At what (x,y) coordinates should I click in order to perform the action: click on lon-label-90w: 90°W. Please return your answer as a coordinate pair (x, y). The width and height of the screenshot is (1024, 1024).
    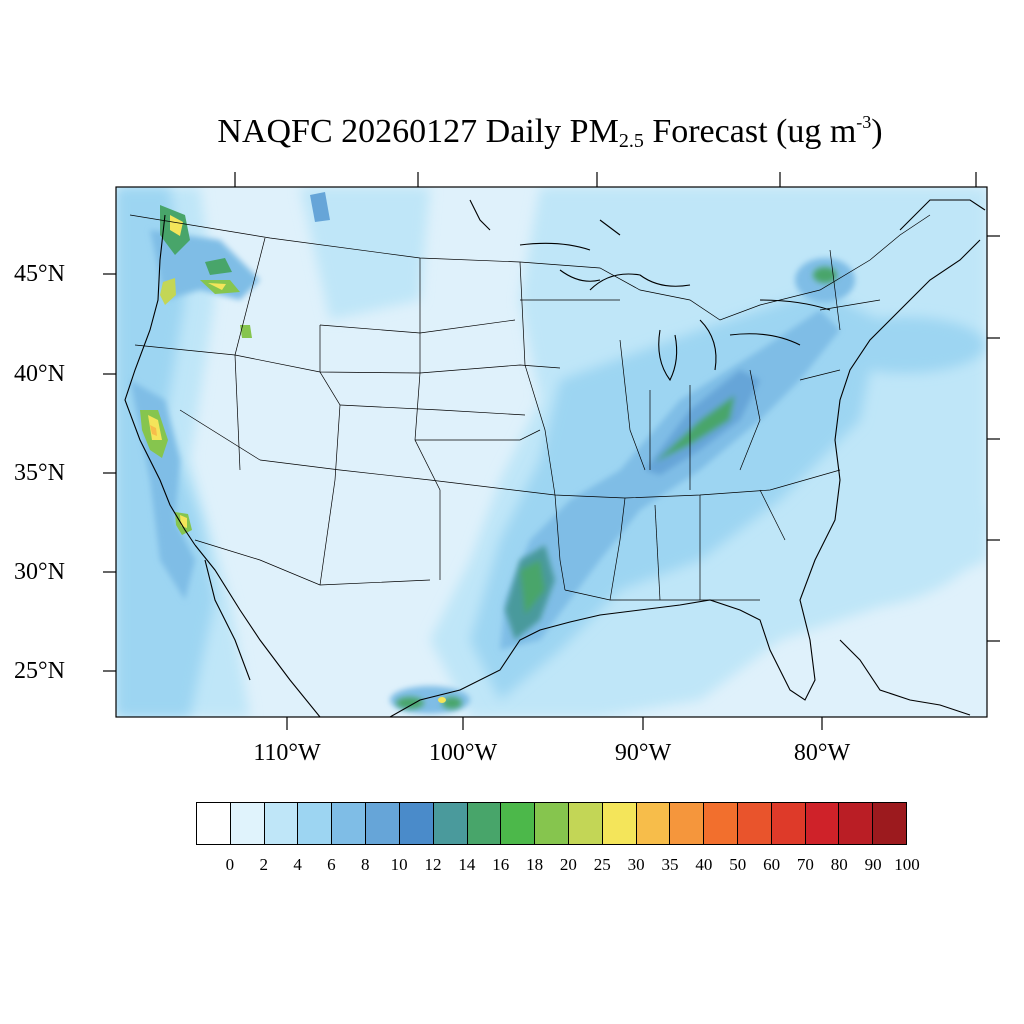
    Looking at the image, I should click on (643, 753).